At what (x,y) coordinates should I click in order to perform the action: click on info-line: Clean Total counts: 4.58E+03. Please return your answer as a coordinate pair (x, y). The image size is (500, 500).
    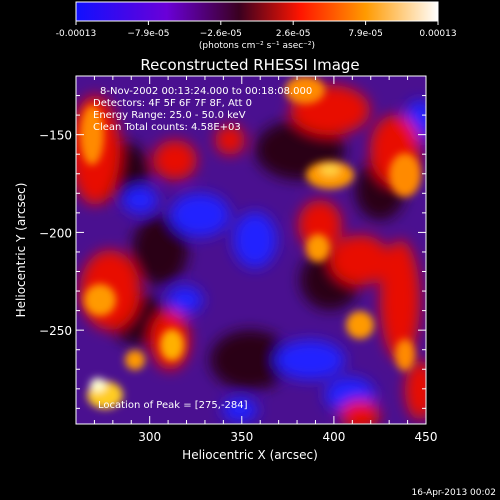
    Looking at the image, I should click on (167, 127).